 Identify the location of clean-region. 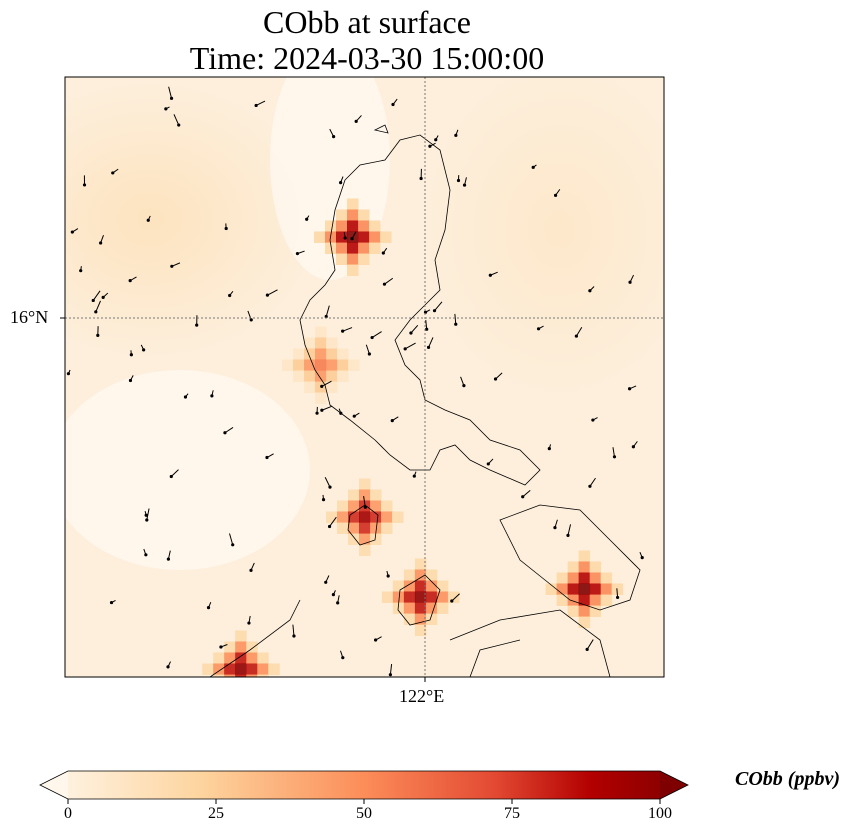
(187, 470).